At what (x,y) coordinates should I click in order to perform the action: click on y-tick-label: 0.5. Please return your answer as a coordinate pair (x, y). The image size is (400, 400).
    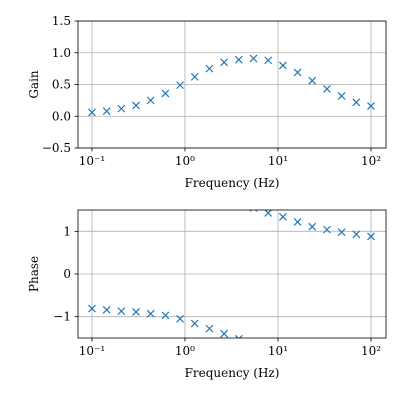
    Looking at the image, I should click on (61, 85).